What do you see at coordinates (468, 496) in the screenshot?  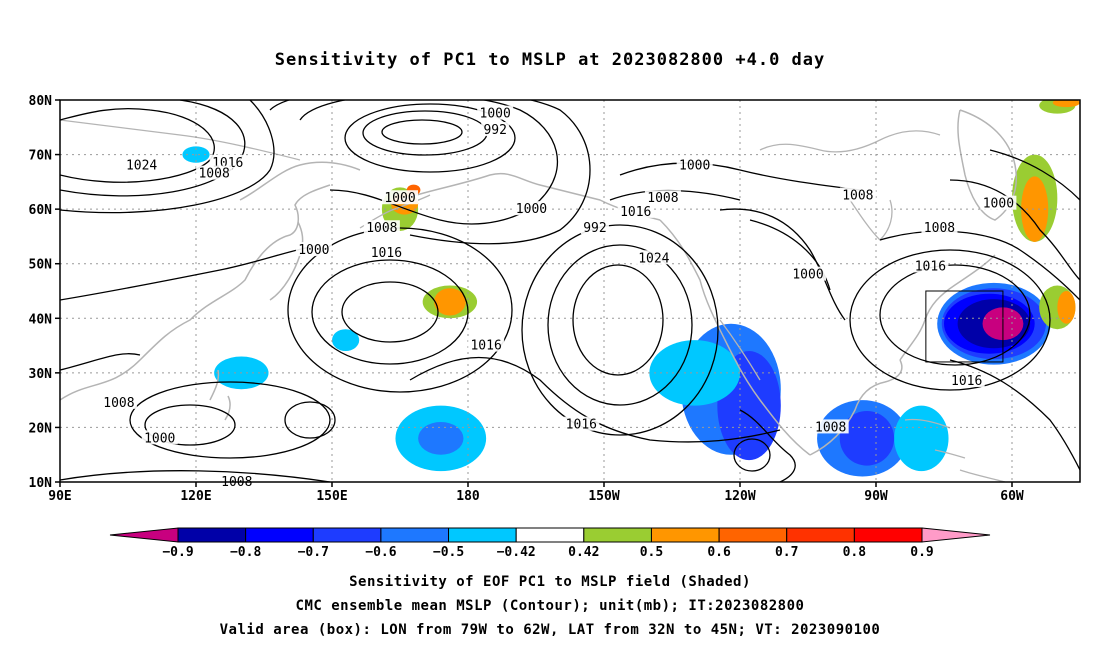 I see `lon-label: 180` at bounding box center [468, 496].